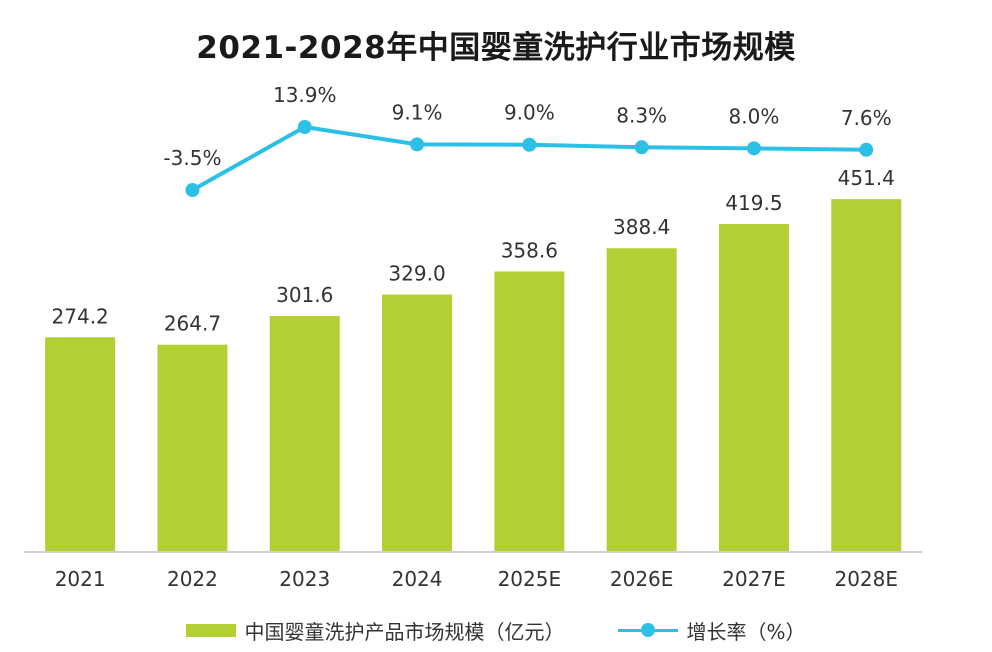 The height and width of the screenshot is (652, 992). Describe the element at coordinates (417, 112) in the screenshot. I see `growth-label-2024: 9.1%` at that location.